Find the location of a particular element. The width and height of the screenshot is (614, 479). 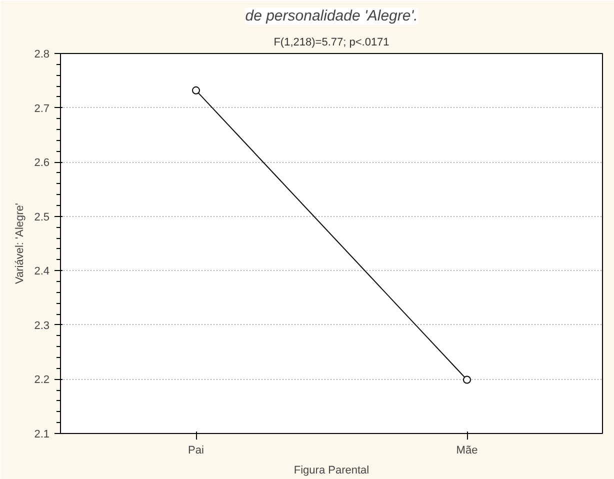

chart-subtitle: F(1,218)=5.77; p<.0171 is located at coordinates (332, 42).